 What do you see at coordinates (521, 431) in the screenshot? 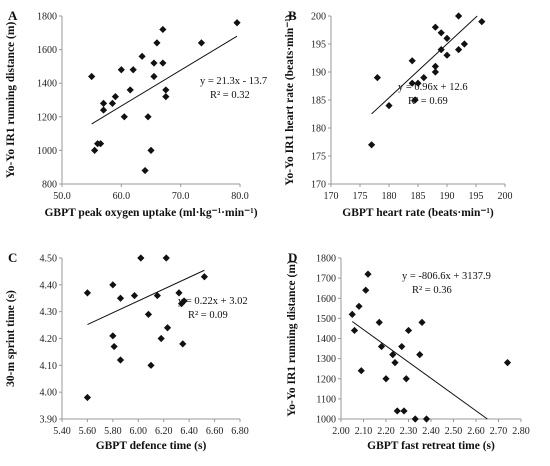
I see `x-tick-label: 2.80` at bounding box center [521, 431].